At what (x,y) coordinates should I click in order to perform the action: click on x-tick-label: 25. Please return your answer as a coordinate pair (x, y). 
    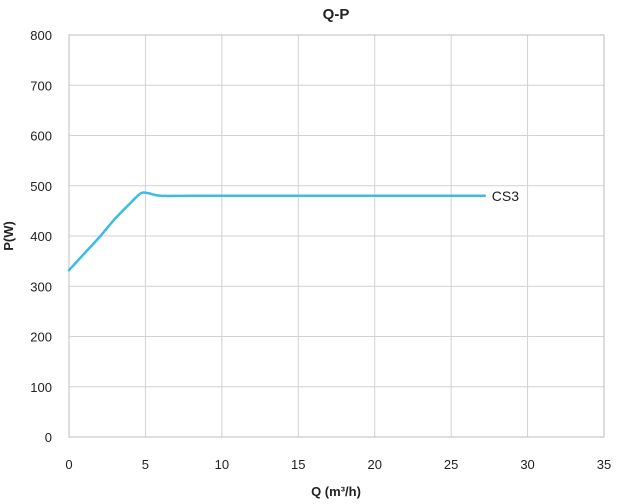
    Looking at the image, I should click on (451, 464).